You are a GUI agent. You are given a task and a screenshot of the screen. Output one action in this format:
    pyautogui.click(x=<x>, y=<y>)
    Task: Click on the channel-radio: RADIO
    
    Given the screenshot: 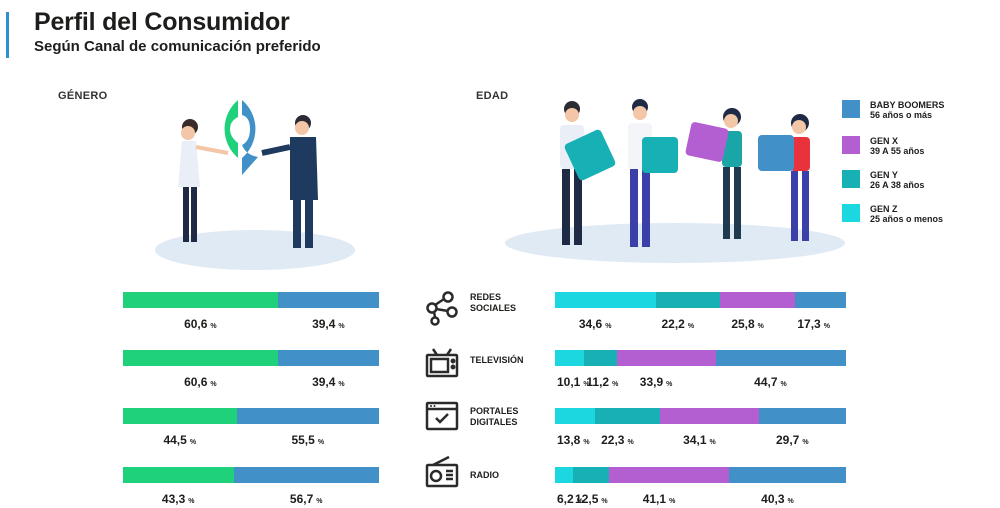 What is the action you would take?
    pyautogui.click(x=479, y=474)
    